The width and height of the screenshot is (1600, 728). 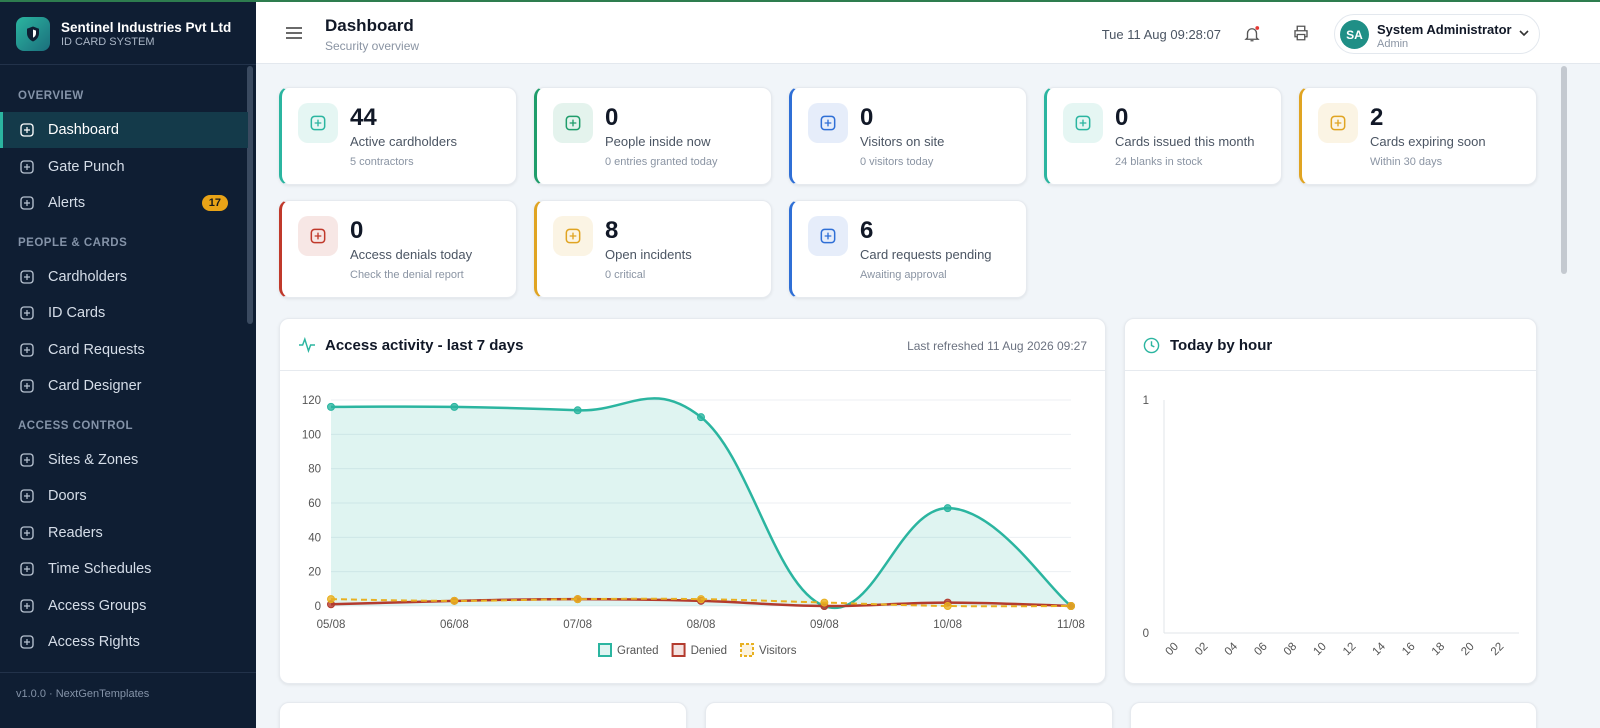 What do you see at coordinates (124, 203) in the screenshot?
I see `nav-item: Alerts 17` at bounding box center [124, 203].